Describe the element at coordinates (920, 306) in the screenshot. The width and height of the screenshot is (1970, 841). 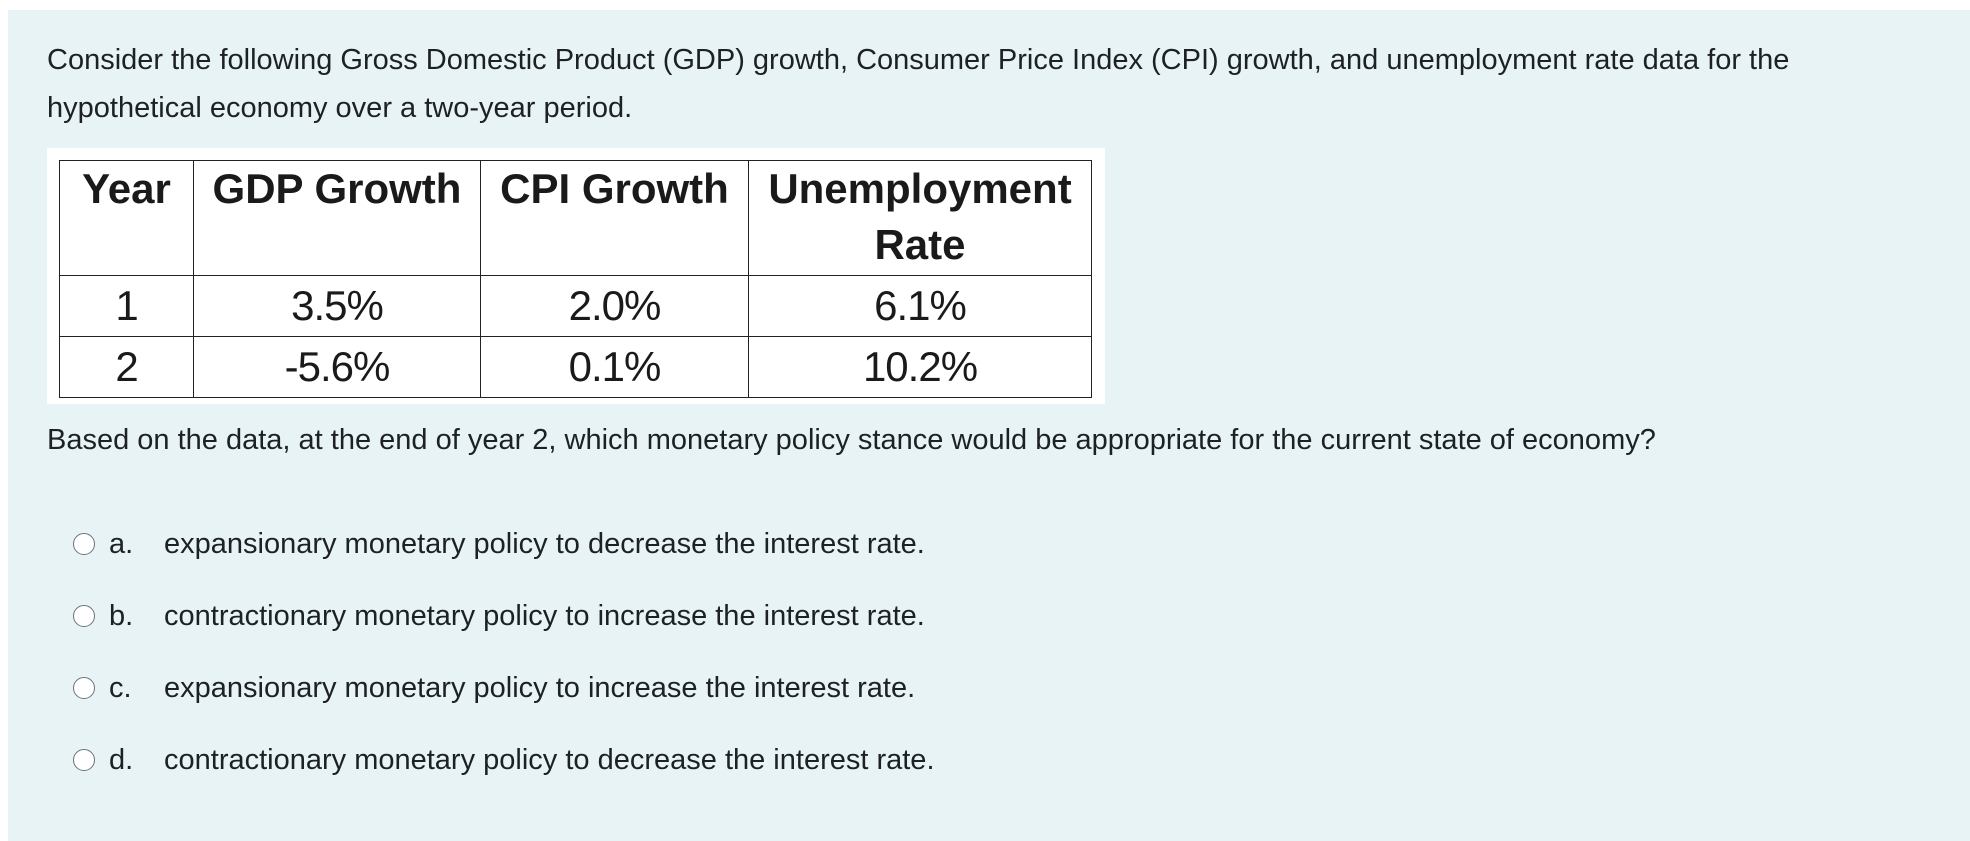
I see `cell-unemployment-rate: 6.1%` at that location.